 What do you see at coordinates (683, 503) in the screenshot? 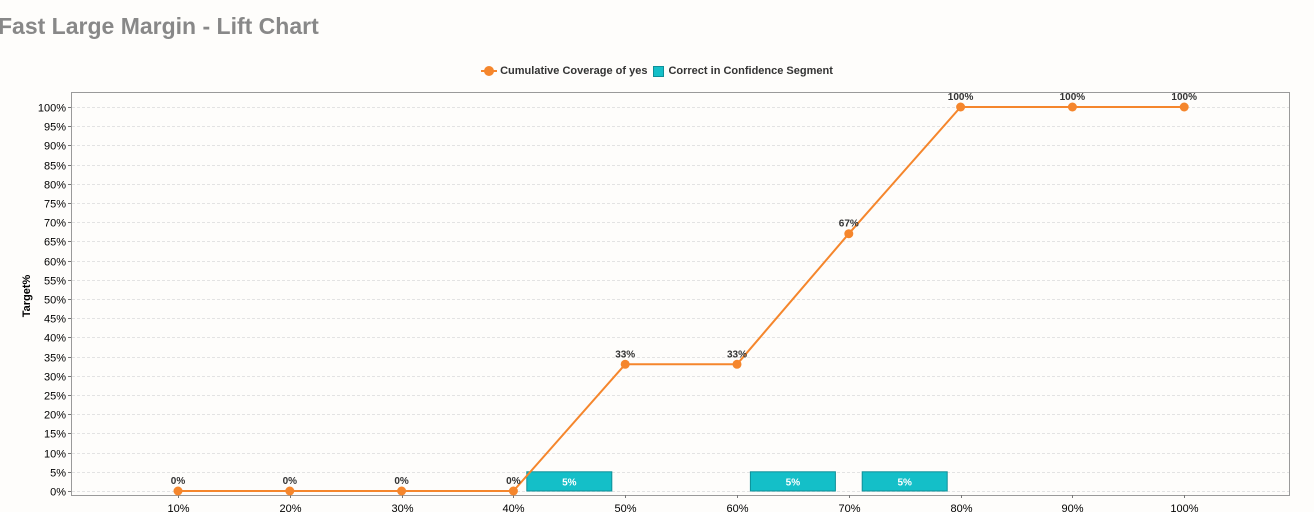
I see `x-axis: 10% 20% 30% 40% 50% 60% 70% 80% 90% 100%` at bounding box center [683, 503].